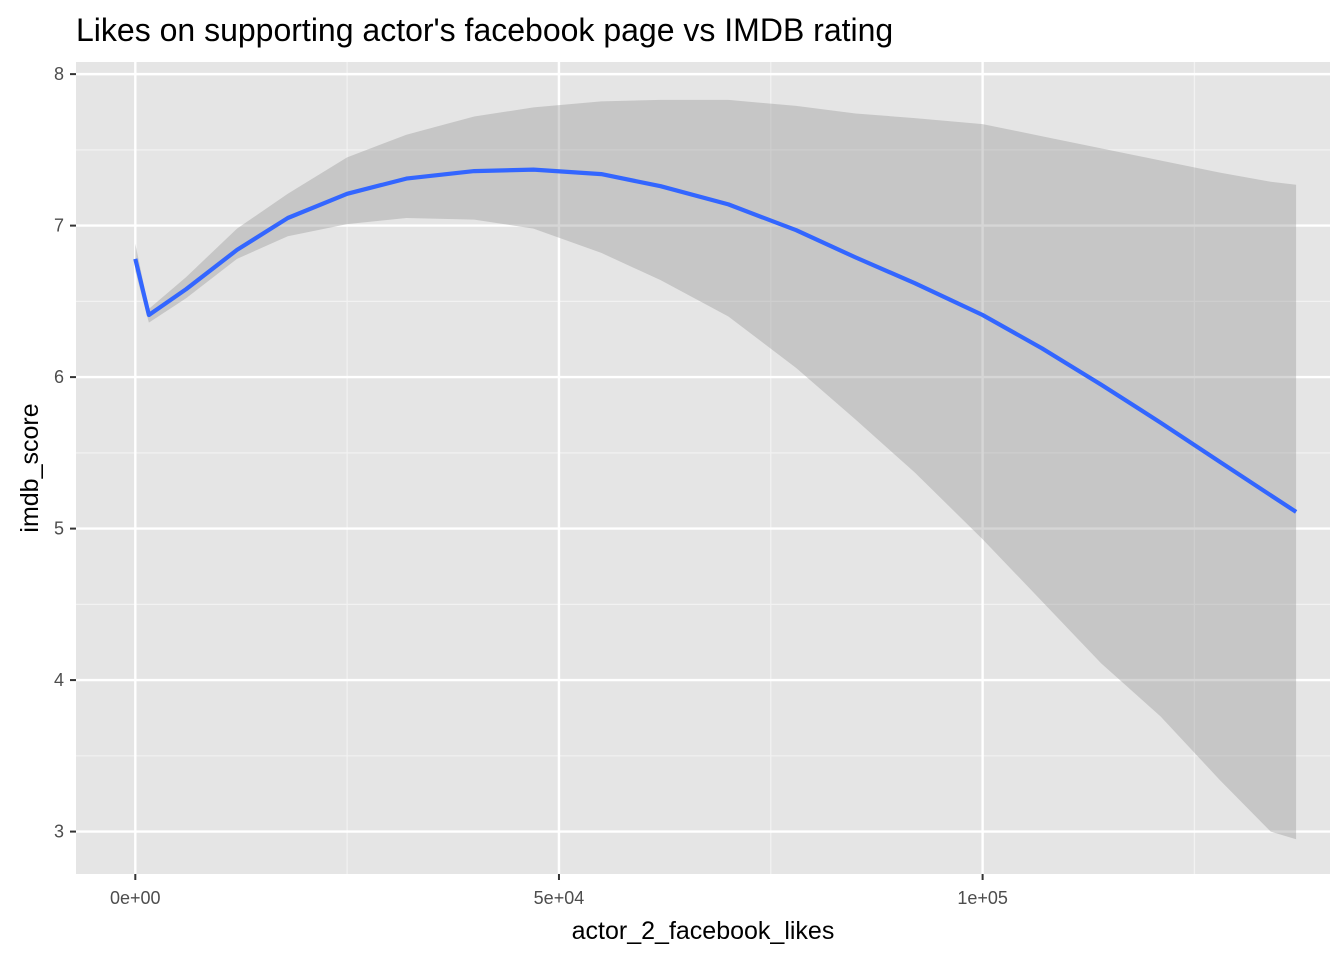 The height and width of the screenshot is (960, 1344). Describe the element at coordinates (59, 74) in the screenshot. I see `y-tick-label: 8` at that location.